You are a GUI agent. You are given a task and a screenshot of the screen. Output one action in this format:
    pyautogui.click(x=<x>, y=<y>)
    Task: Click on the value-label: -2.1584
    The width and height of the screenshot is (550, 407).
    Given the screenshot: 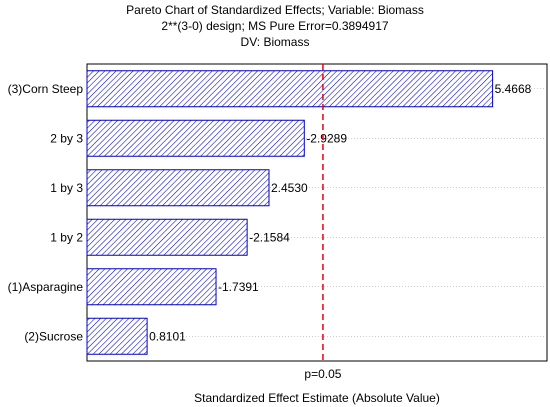 What is the action you would take?
    pyautogui.click(x=269, y=237)
    